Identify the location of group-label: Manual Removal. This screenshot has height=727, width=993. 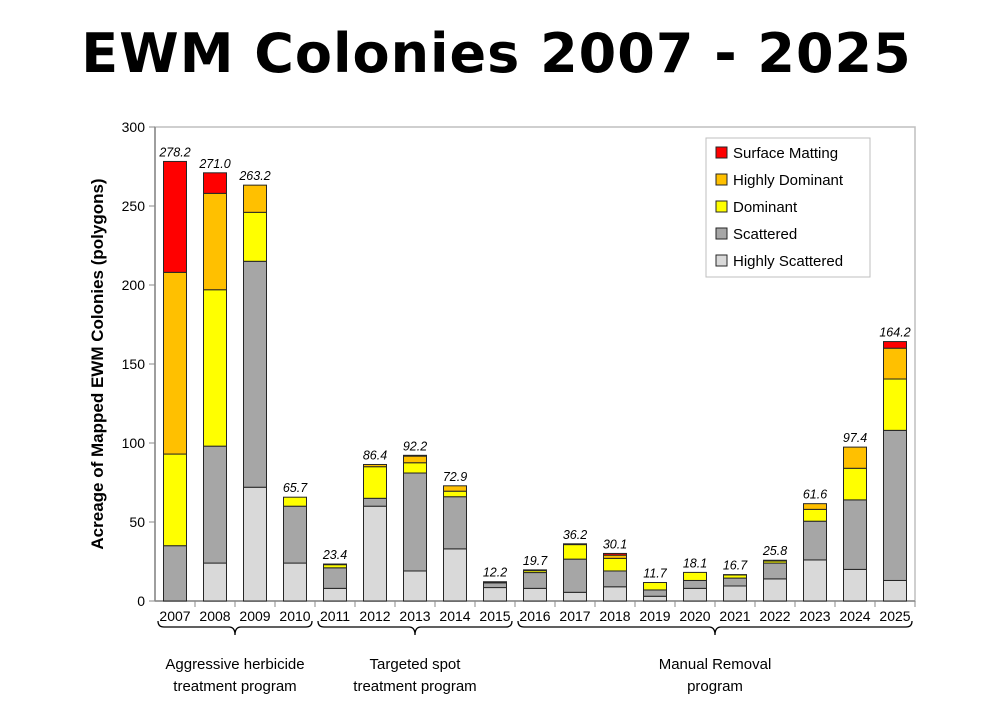
(715, 664).